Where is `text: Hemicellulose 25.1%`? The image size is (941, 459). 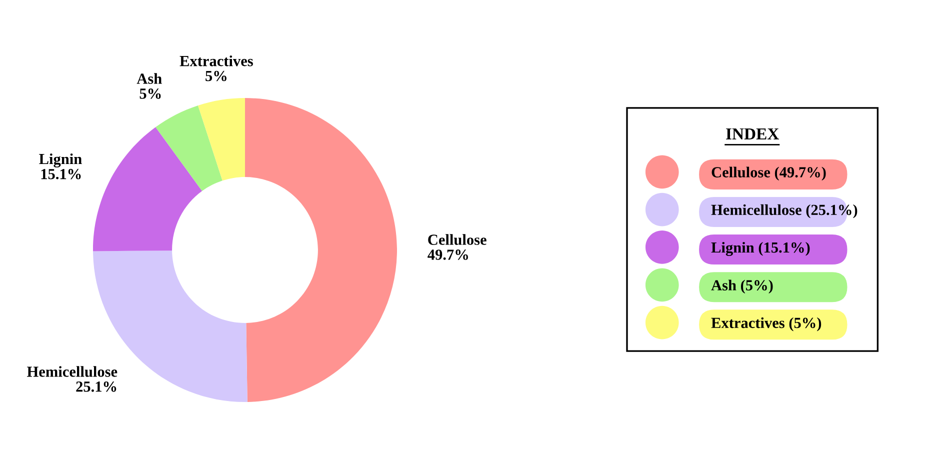
text: Hemicellulose 25.1% is located at coordinates (72, 379).